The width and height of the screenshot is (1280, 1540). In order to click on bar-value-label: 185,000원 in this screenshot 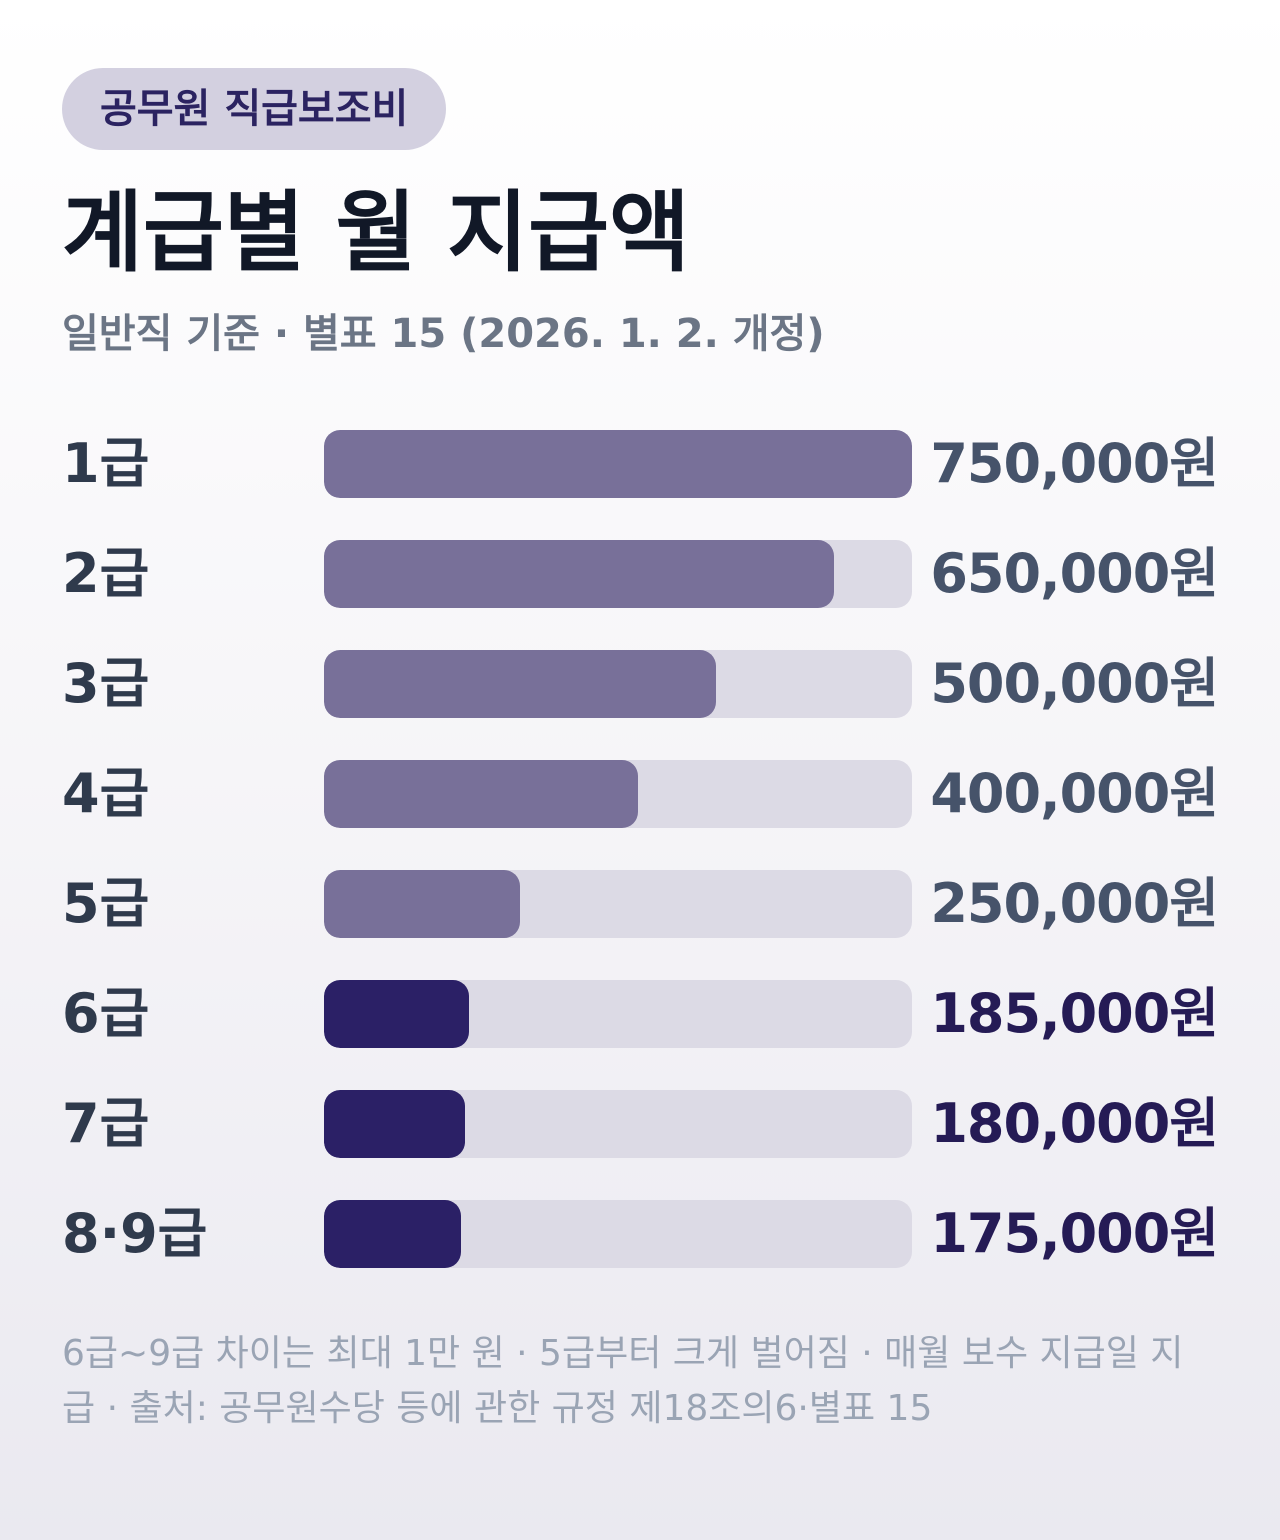, I will do `click(1074, 1013)`.